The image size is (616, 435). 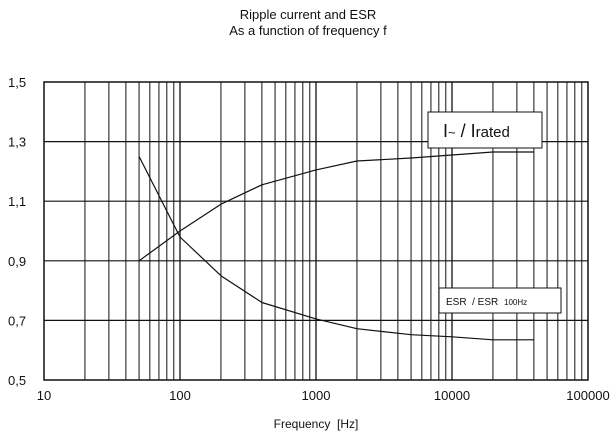 What do you see at coordinates (452, 395) in the screenshot?
I see `x-tick-label: 10000` at bounding box center [452, 395].